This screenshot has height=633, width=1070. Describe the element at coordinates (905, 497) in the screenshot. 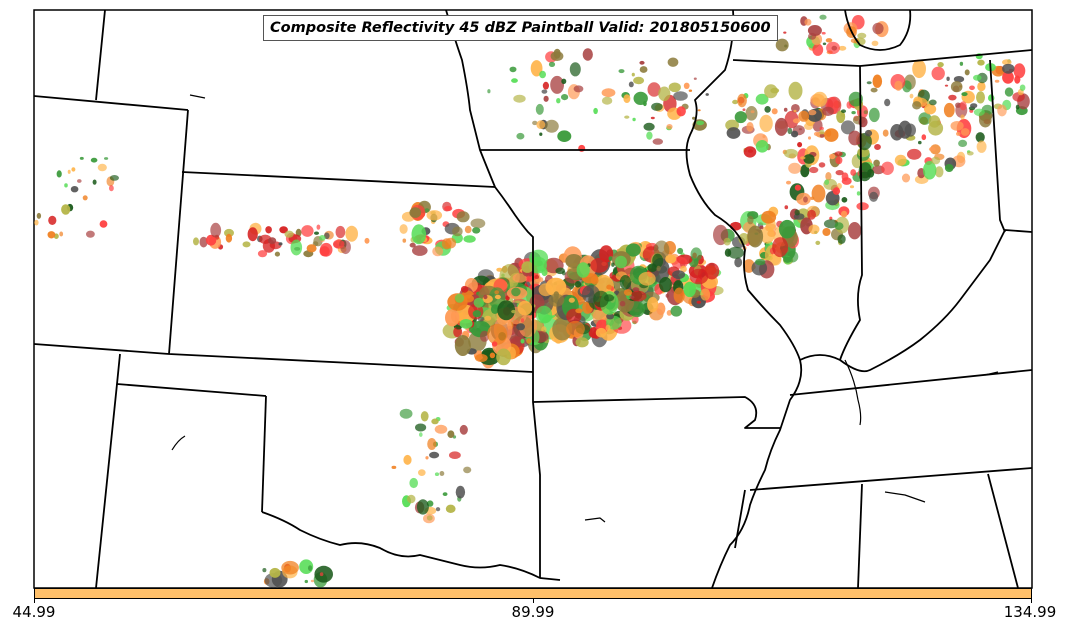

I see `lake-tennessee` at that location.